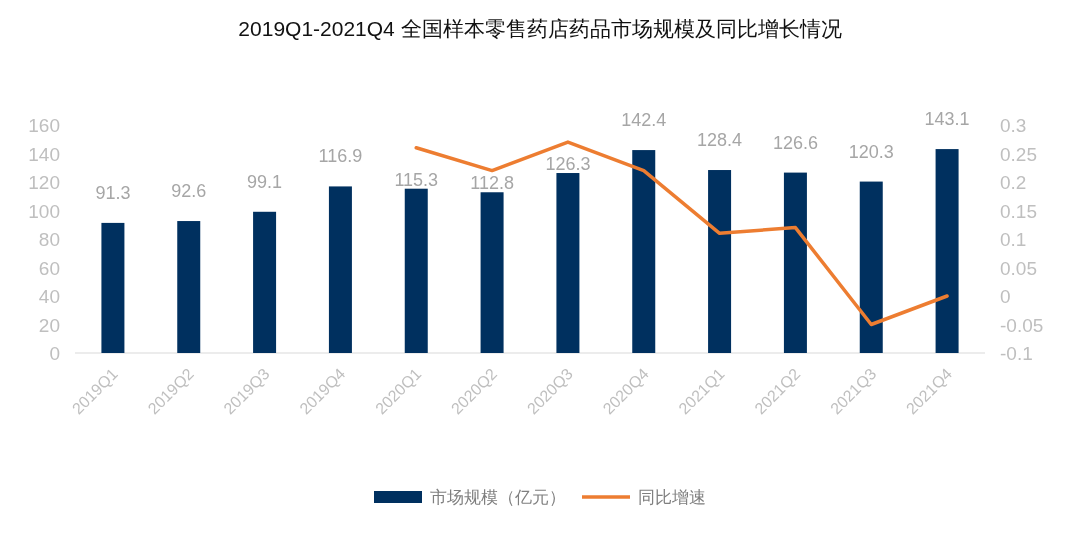 This screenshot has height=545, width=1080. I want to click on y2-tick-label: -0.1, so click(1016, 353).